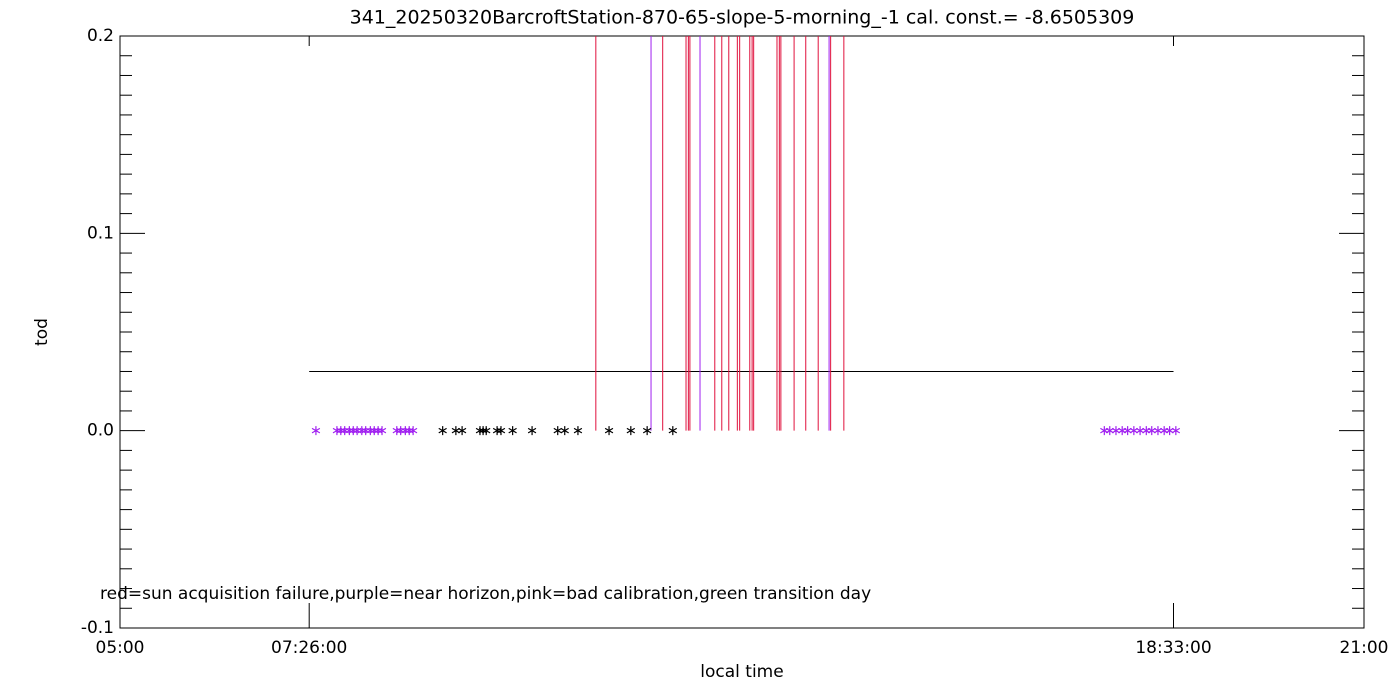 The image size is (1400, 700). I want to click on y-tick-label: -0.1, so click(97, 628).